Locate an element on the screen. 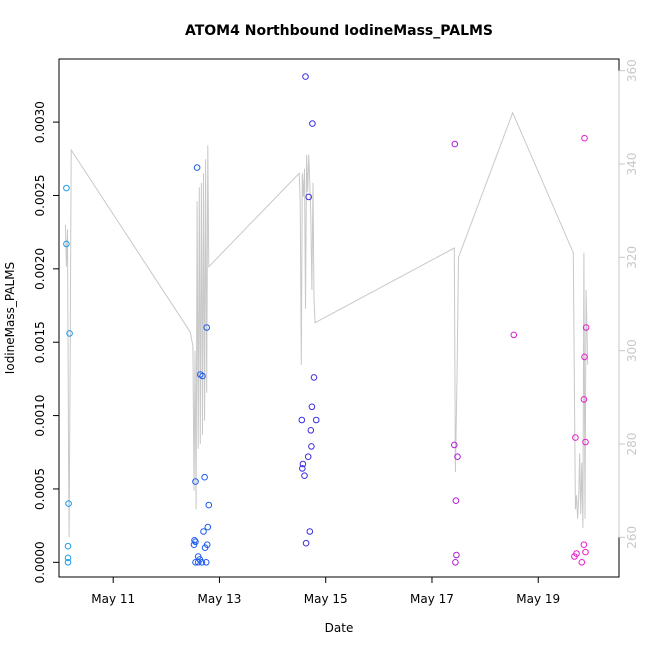 Image resolution: width=650 pixels, height=650 pixels. y2-tick-label: 260 is located at coordinates (632, 537).